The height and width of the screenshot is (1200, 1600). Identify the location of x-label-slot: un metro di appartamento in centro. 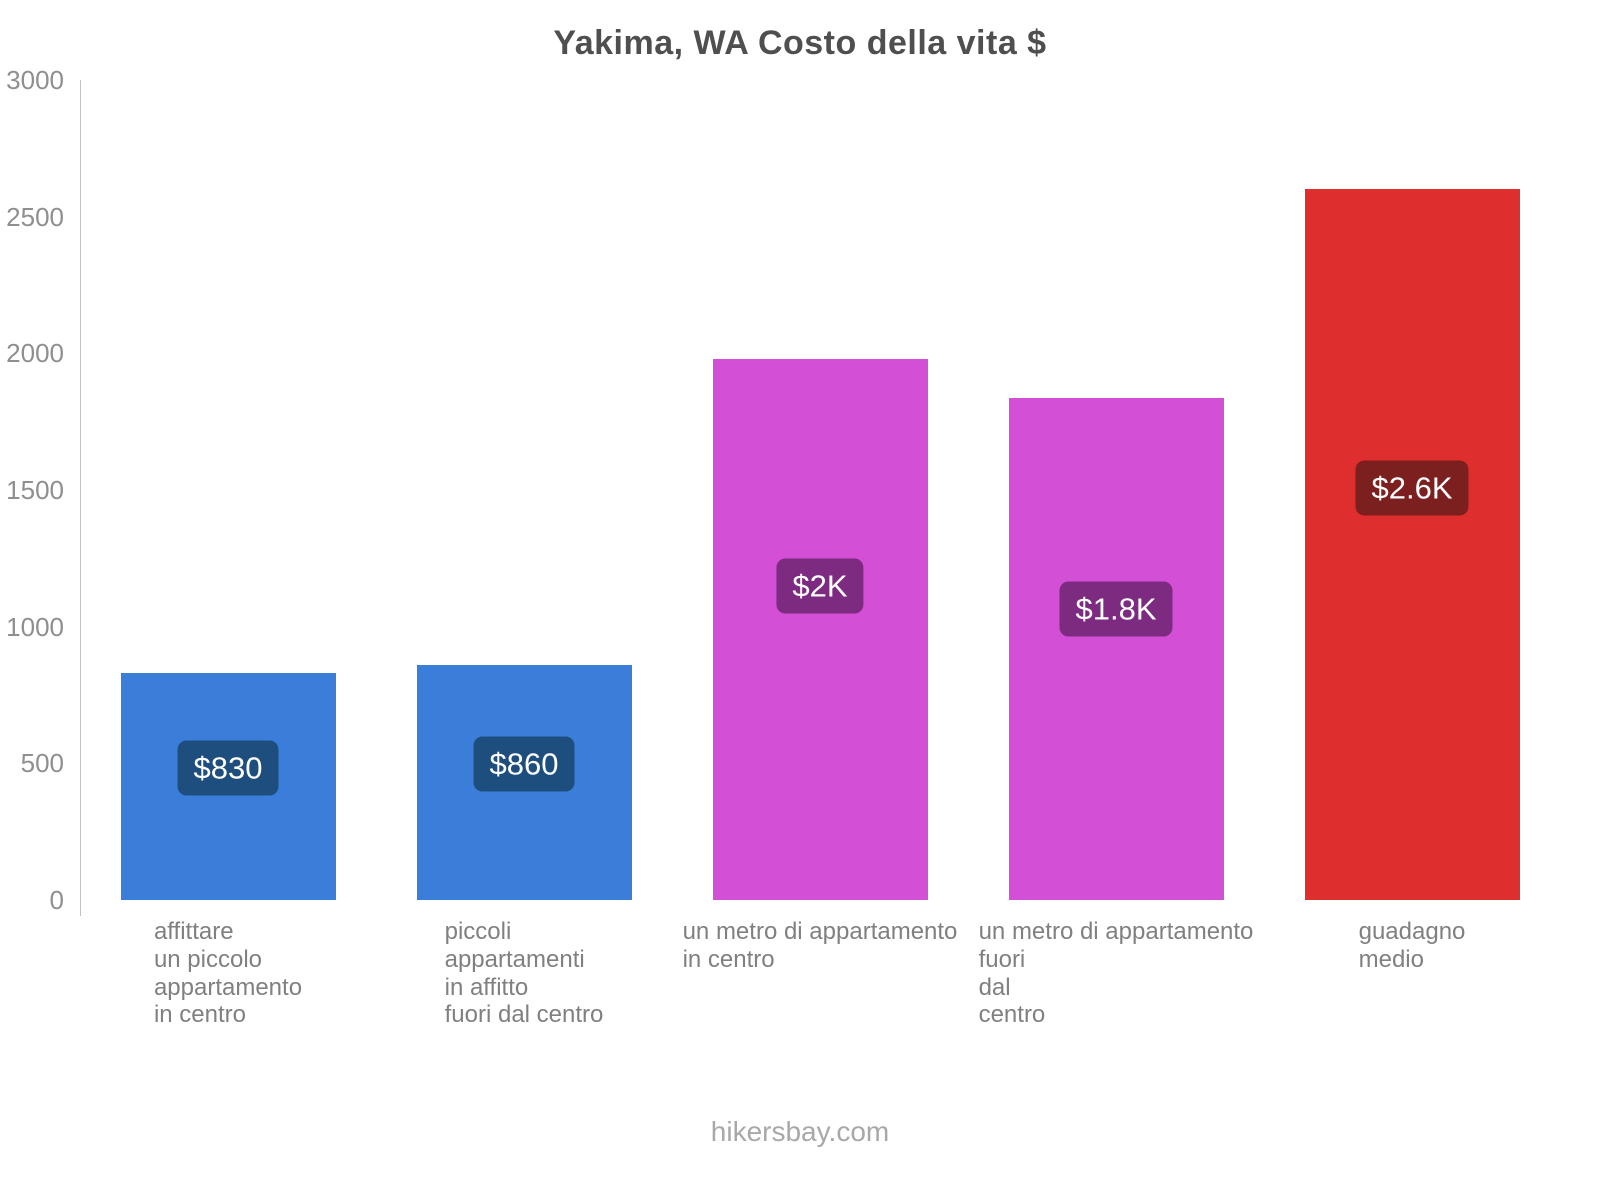
(820, 946).